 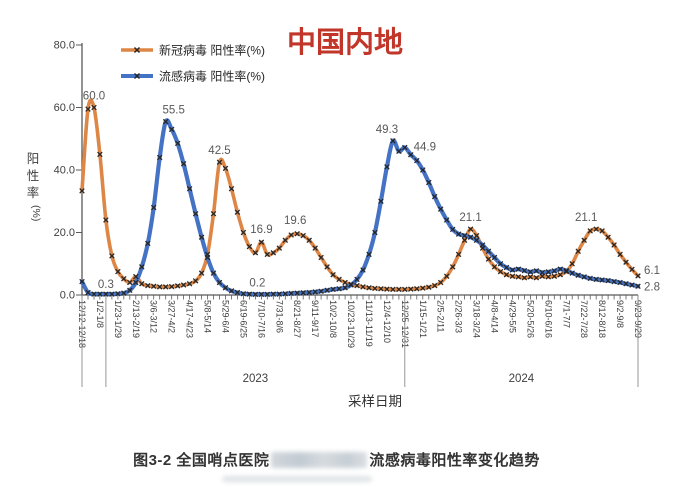 What do you see at coordinates (566, 314) in the screenshot?
I see `x-axis-label: 7/1-7/7` at bounding box center [566, 314].